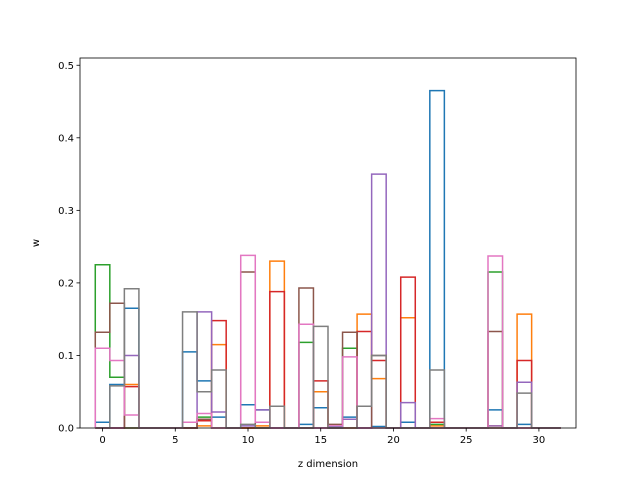 Image resolution: width=640 pixels, height=480 pixels. I want to click on x-axis-ticks: 0 5 10 15 20 25 30, so click(322, 437).